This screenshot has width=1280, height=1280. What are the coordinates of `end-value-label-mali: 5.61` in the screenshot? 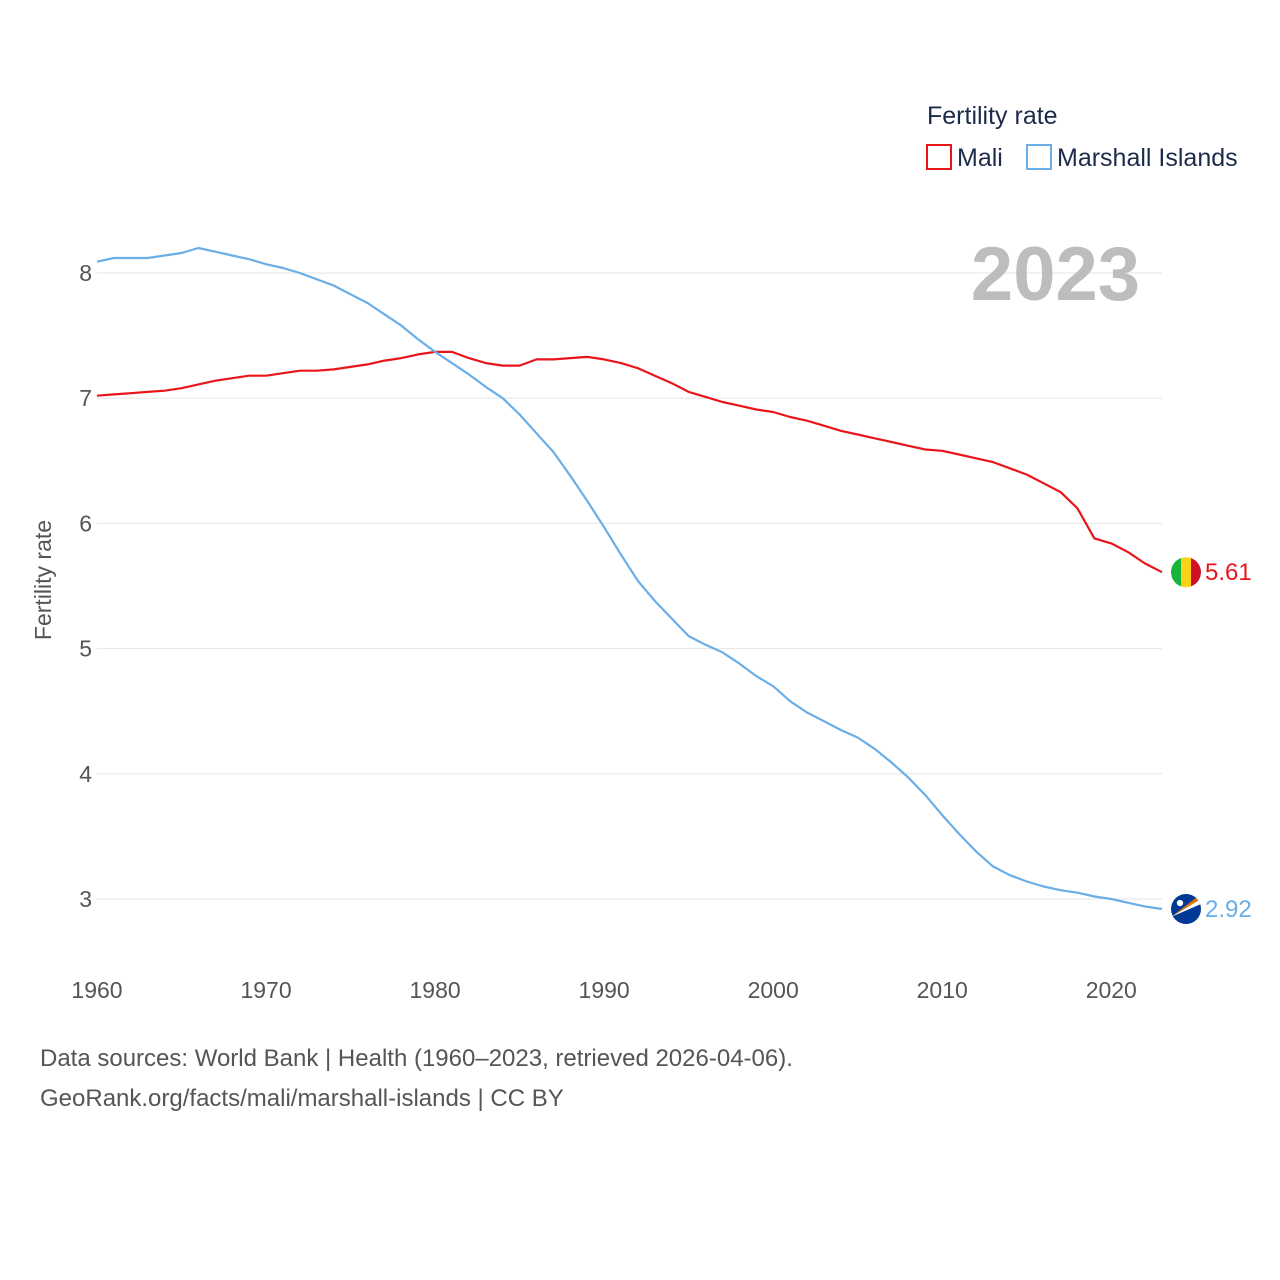 It's located at (1228, 572).